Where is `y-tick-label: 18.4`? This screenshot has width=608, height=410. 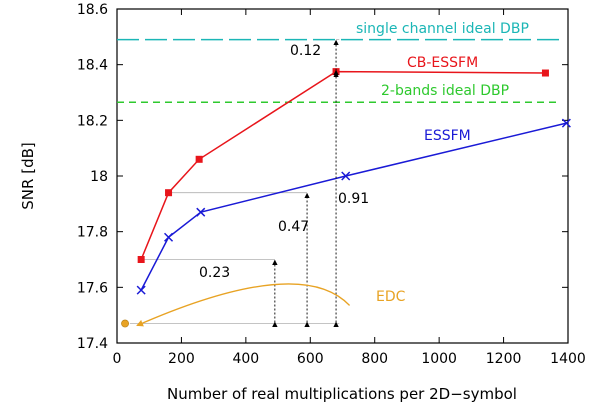
y-tick-label: 18.4 is located at coordinates (92, 66).